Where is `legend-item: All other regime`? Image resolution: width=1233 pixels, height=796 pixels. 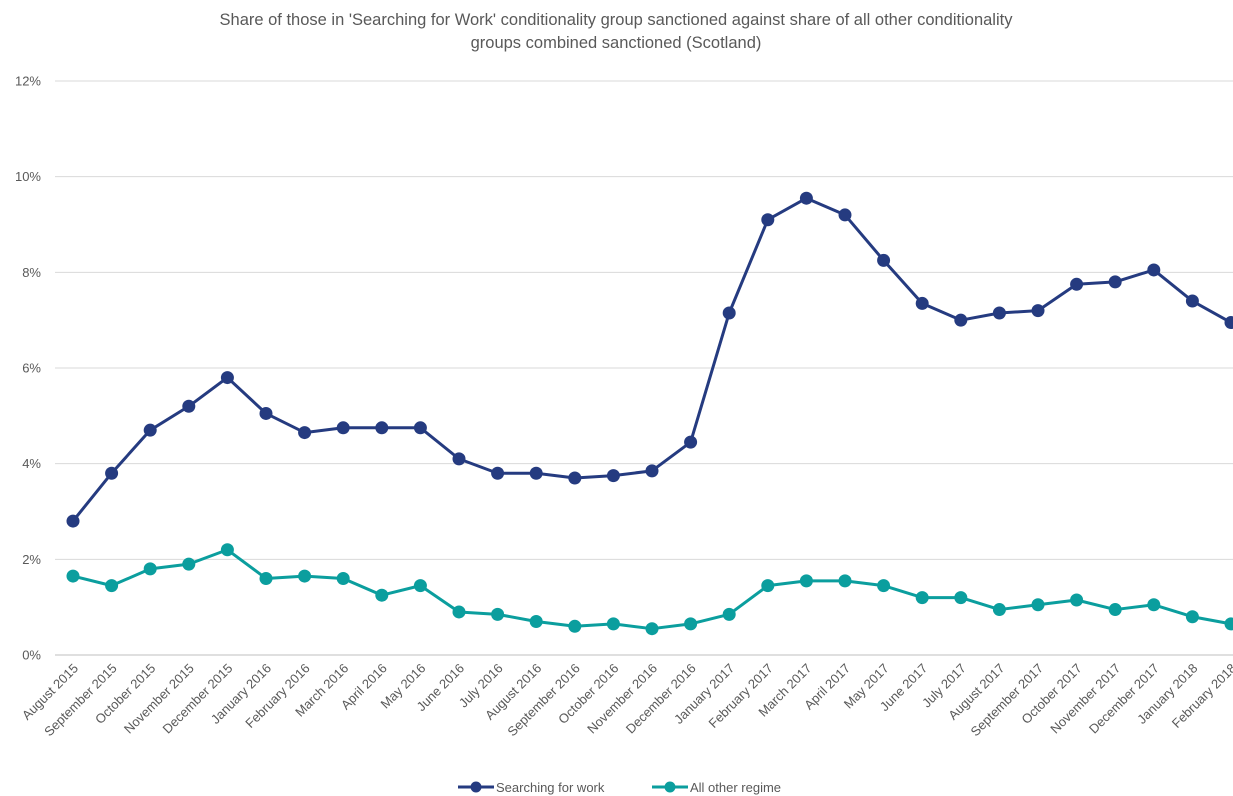 legend-item: All other regime is located at coordinates (716, 787).